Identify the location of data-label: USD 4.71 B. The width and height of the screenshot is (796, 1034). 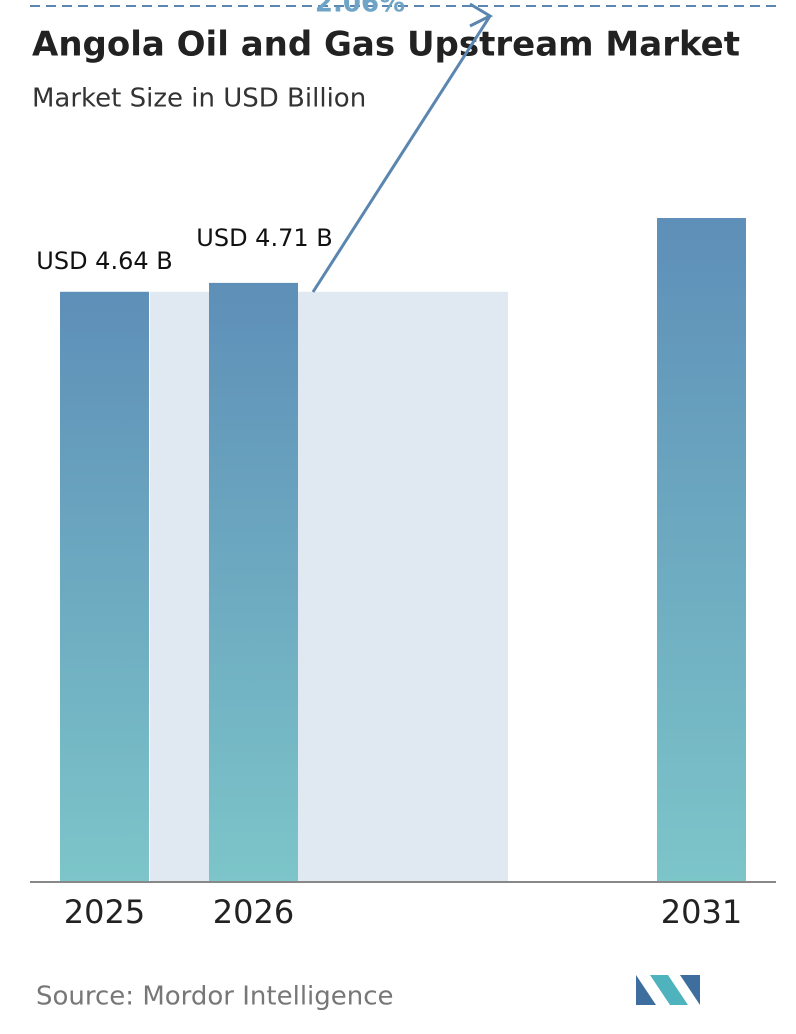
(264, 238).